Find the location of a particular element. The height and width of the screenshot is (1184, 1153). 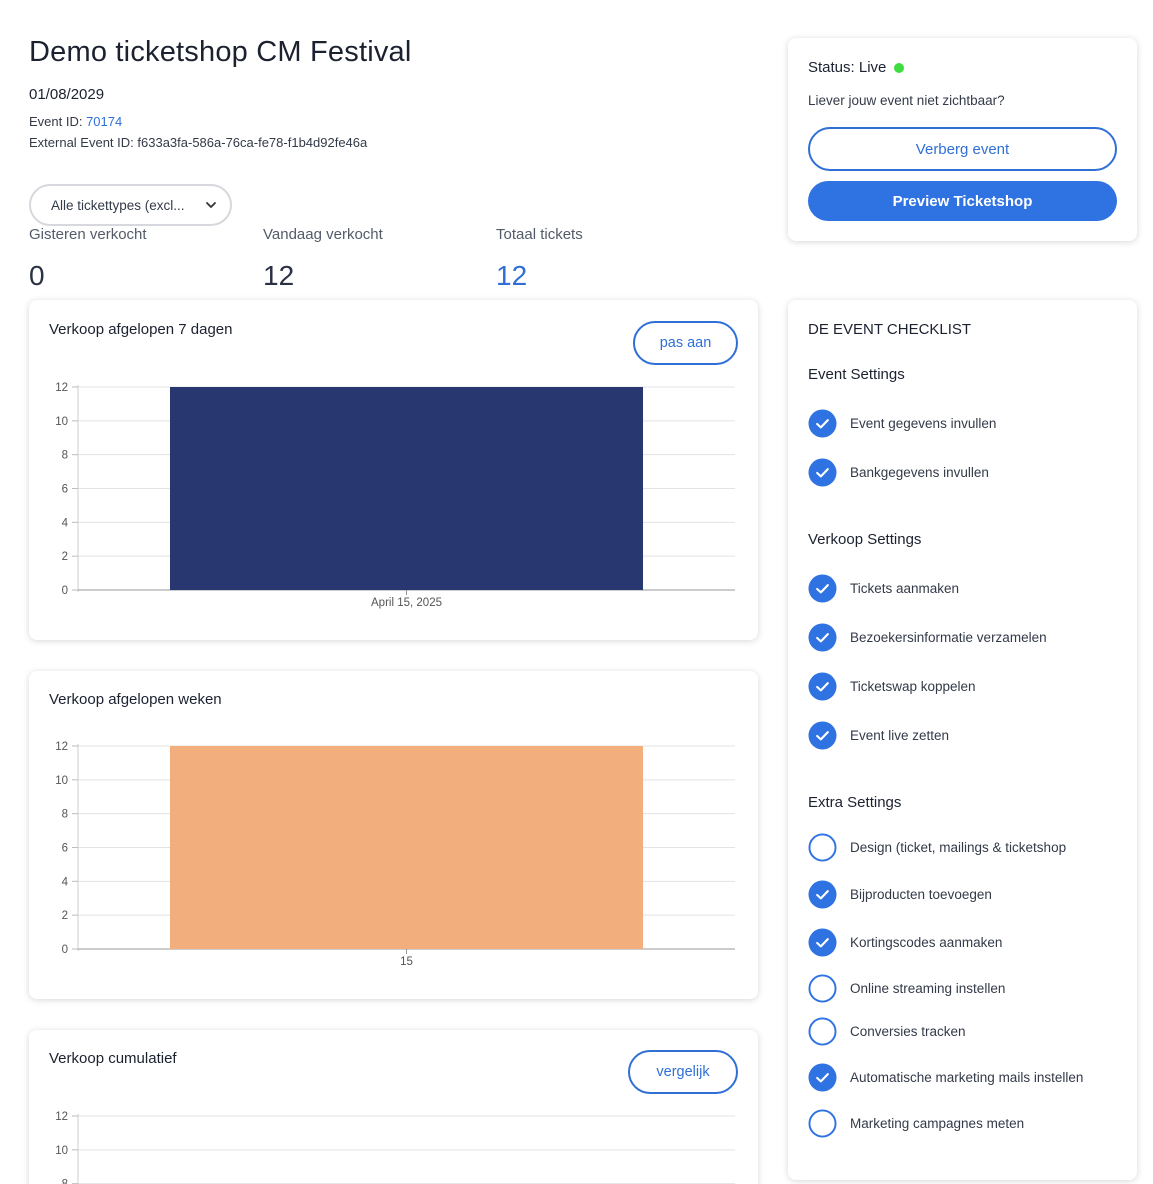

checklist-item: Automatische marketing mails instellen is located at coordinates (945, 1077).